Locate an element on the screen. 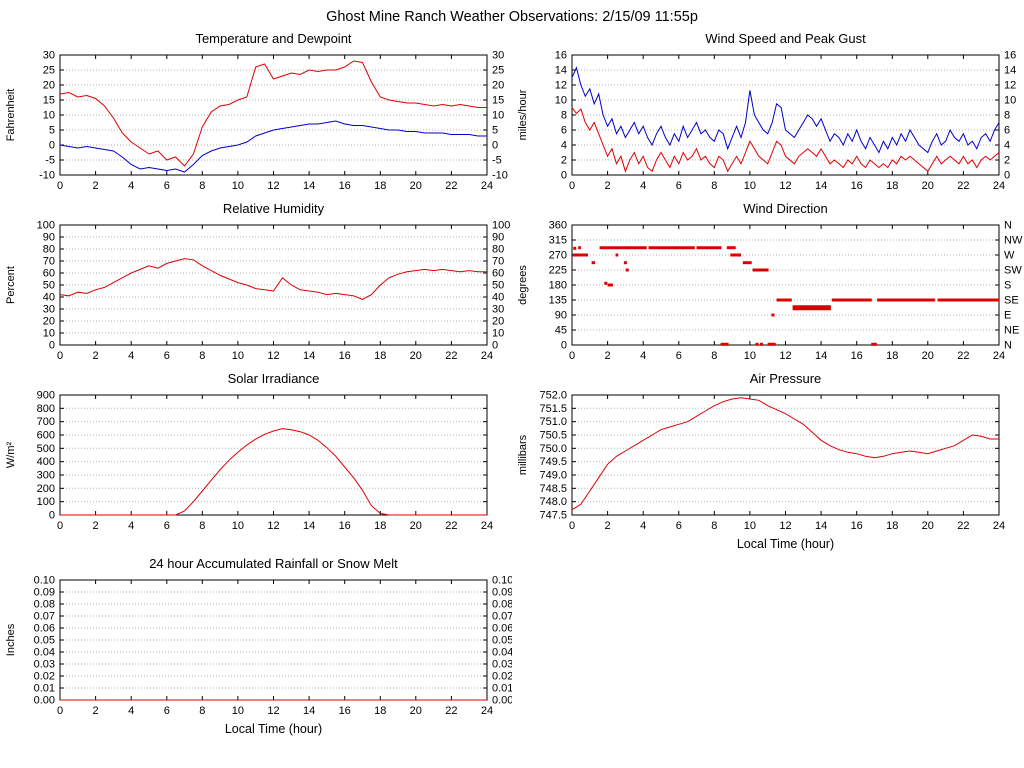 The image size is (1024, 768). svg-text: 70 is located at coordinates (49, 262).